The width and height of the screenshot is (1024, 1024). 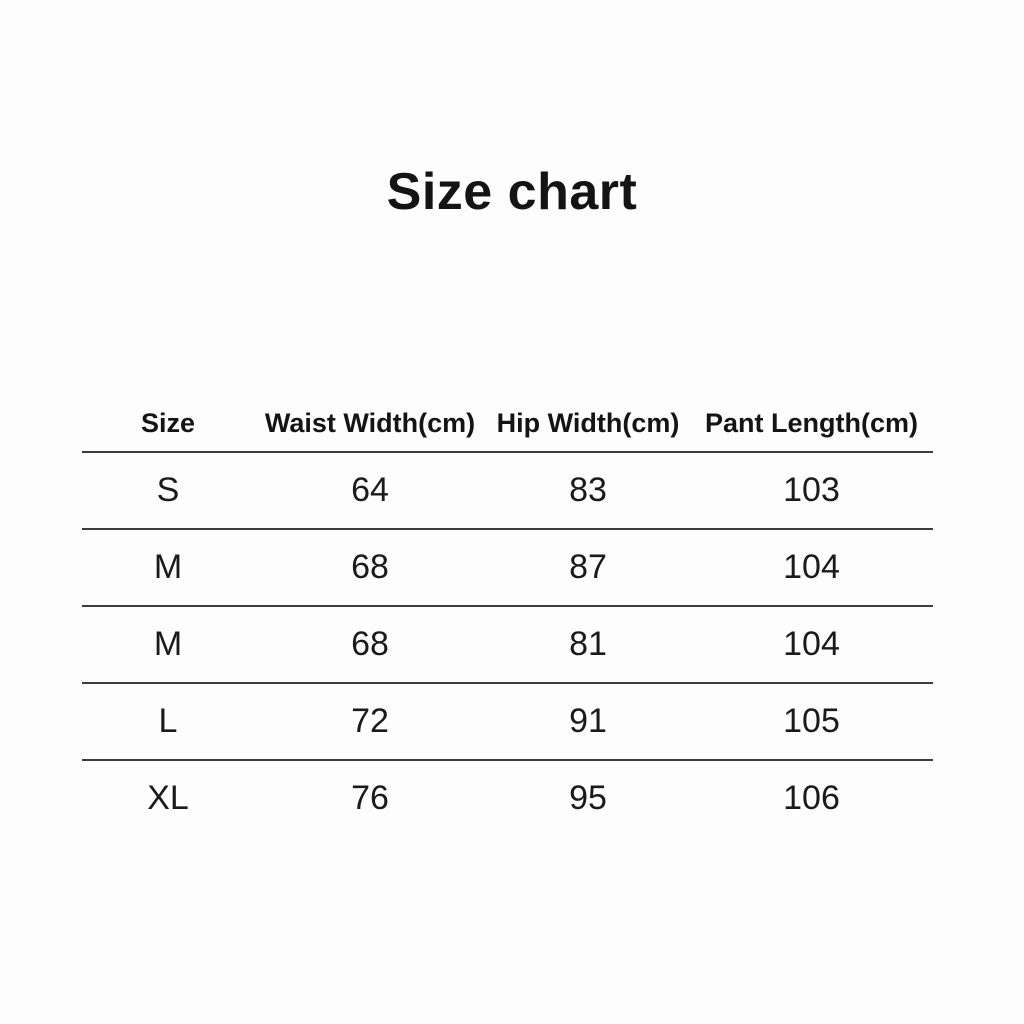 I want to click on table-row-m1: M 68 87 104, so click(x=507, y=568).